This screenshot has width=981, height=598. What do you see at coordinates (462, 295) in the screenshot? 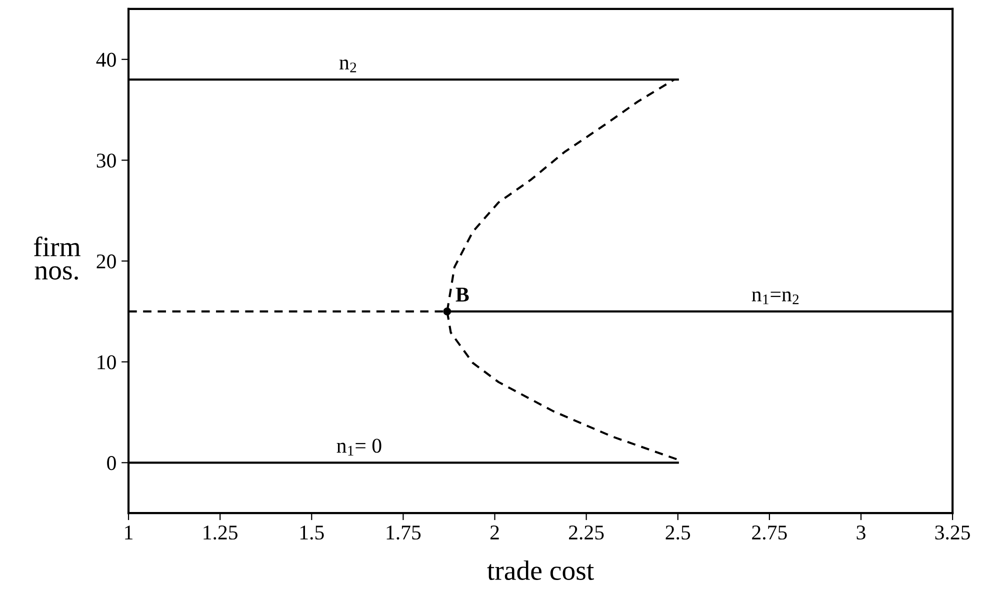
I see `series-label: B` at bounding box center [462, 295].